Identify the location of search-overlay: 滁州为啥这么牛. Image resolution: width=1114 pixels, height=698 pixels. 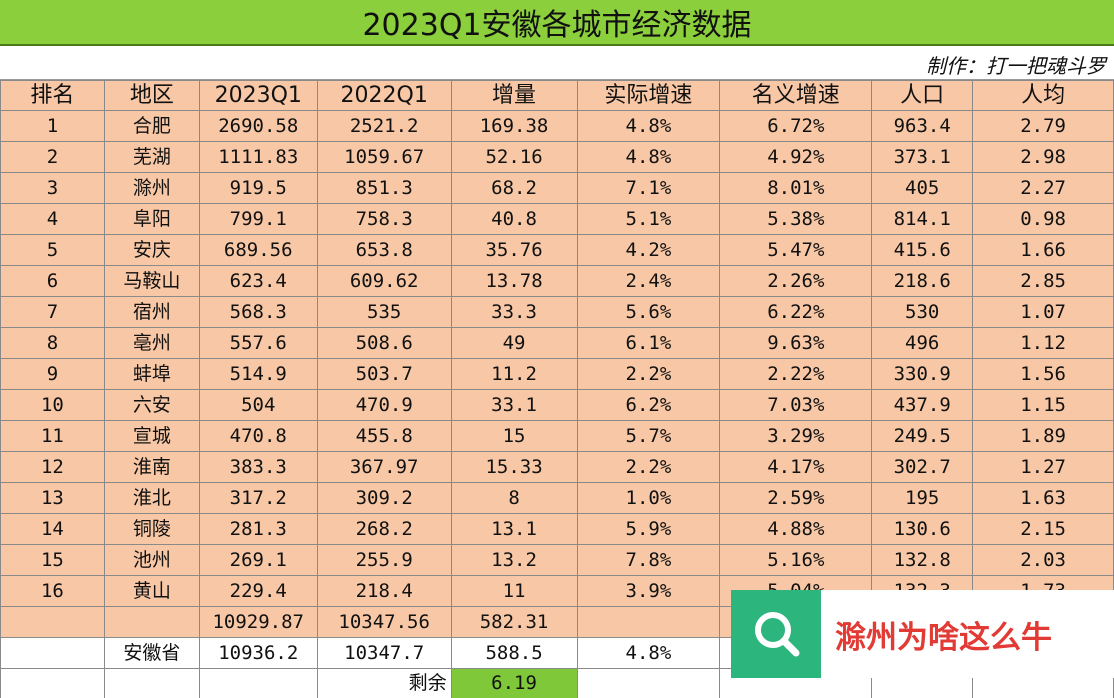
(922, 634).